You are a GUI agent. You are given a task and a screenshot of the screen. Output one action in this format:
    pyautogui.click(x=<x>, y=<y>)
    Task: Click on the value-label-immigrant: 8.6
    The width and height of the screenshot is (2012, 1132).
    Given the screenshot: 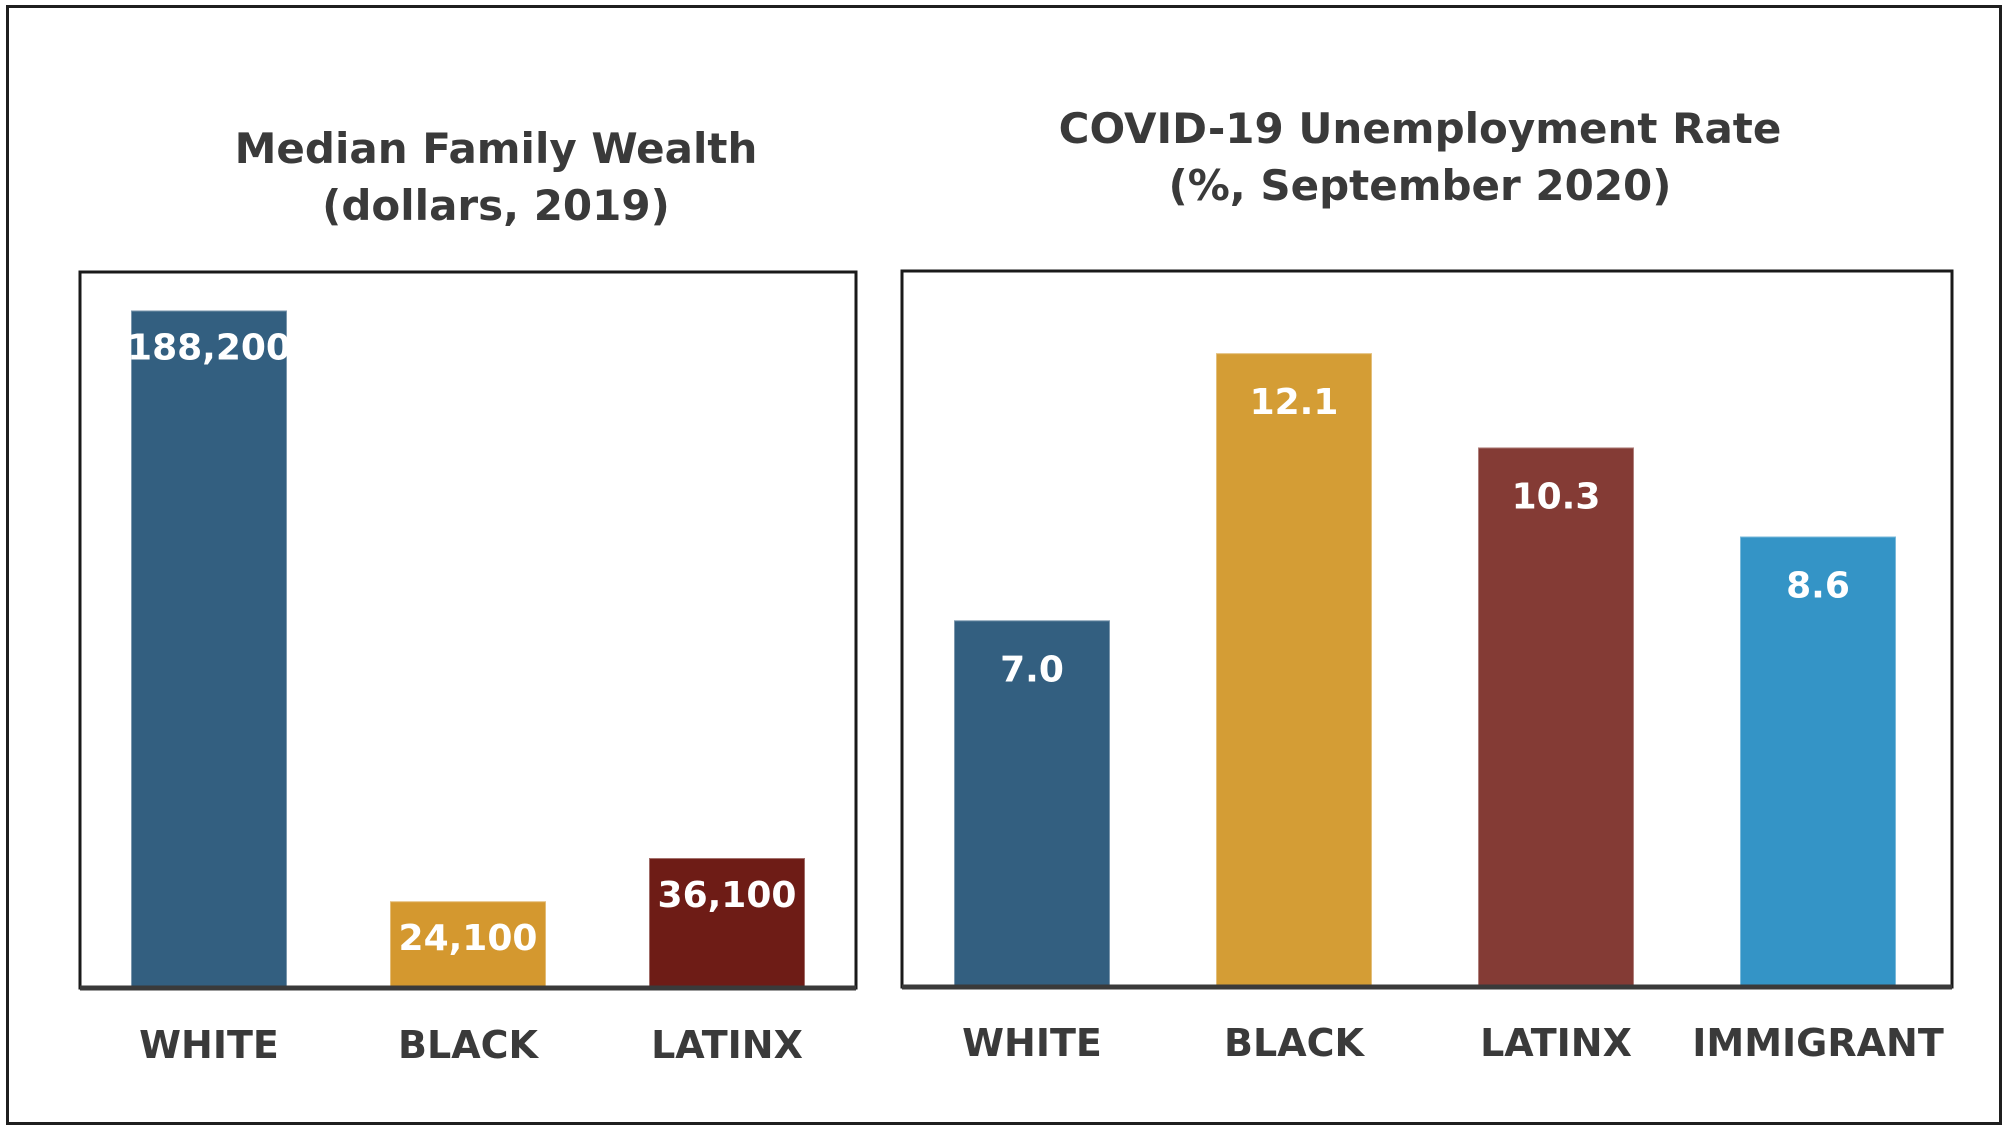 What is the action you would take?
    pyautogui.click(x=1818, y=585)
    